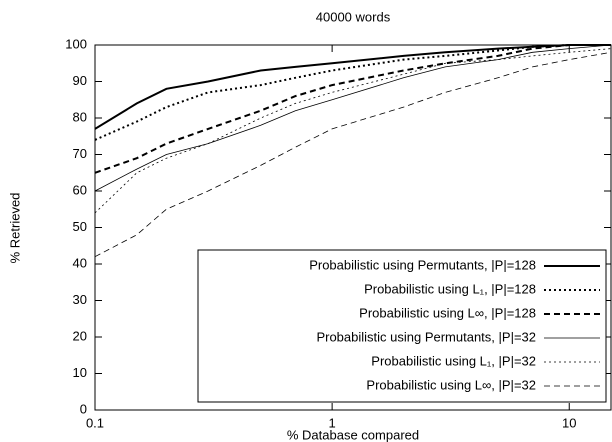 This screenshot has height=442, width=612. I want to click on x-tick-label: 10, so click(569, 422).